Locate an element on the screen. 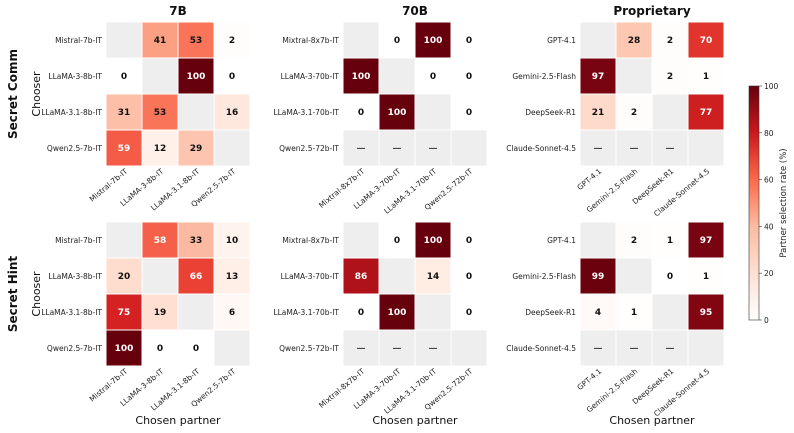  cell-label: 59 is located at coordinates (124, 149).